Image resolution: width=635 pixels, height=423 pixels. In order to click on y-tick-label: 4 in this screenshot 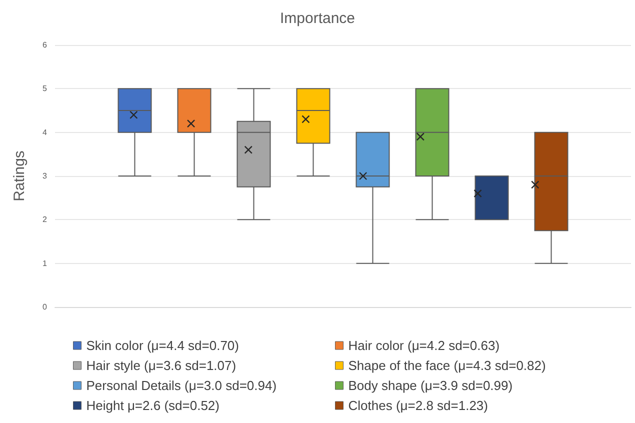, I will do `click(45, 132)`.